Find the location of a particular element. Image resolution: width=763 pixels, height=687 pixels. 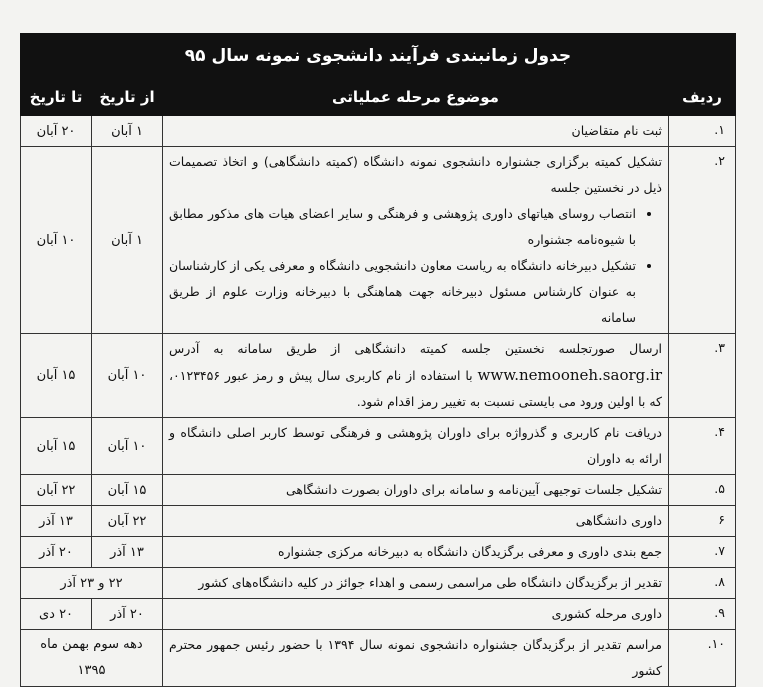

table-row: ۱. ثبت نام متقاضیان ۱ آبان ۲۰ آبان is located at coordinates (378, 131).